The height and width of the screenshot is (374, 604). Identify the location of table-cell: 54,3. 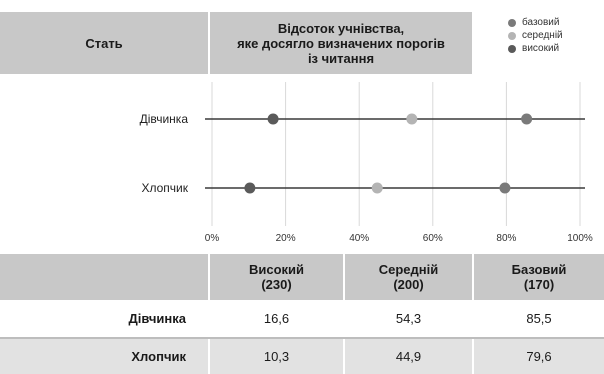
(408, 318).